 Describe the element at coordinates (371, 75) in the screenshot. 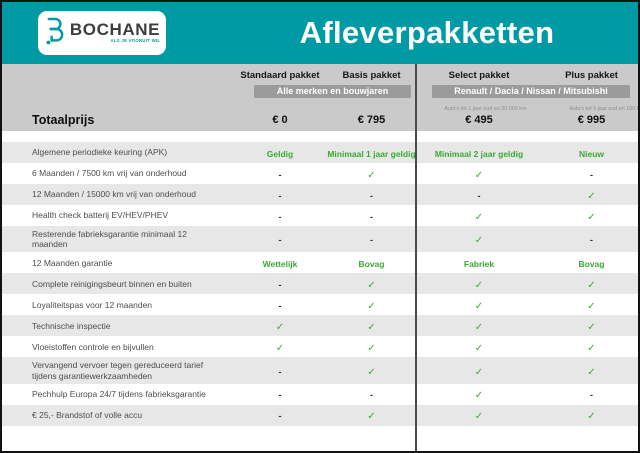

I see `column-header-basis: Basis pakket` at that location.